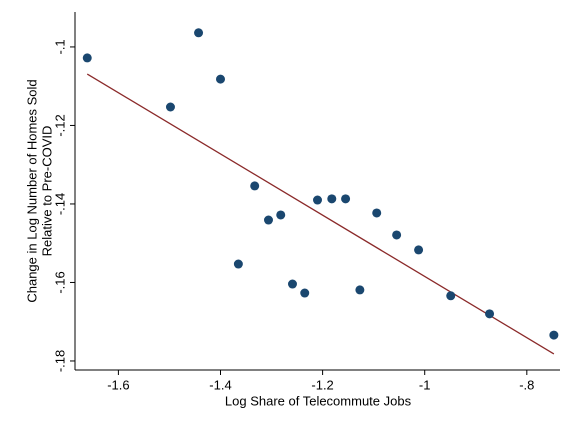 This screenshot has width=574, height=422. Describe the element at coordinates (318, 400) in the screenshot. I see `x-axis-title: Log Share of Telecommute Jobs` at that location.